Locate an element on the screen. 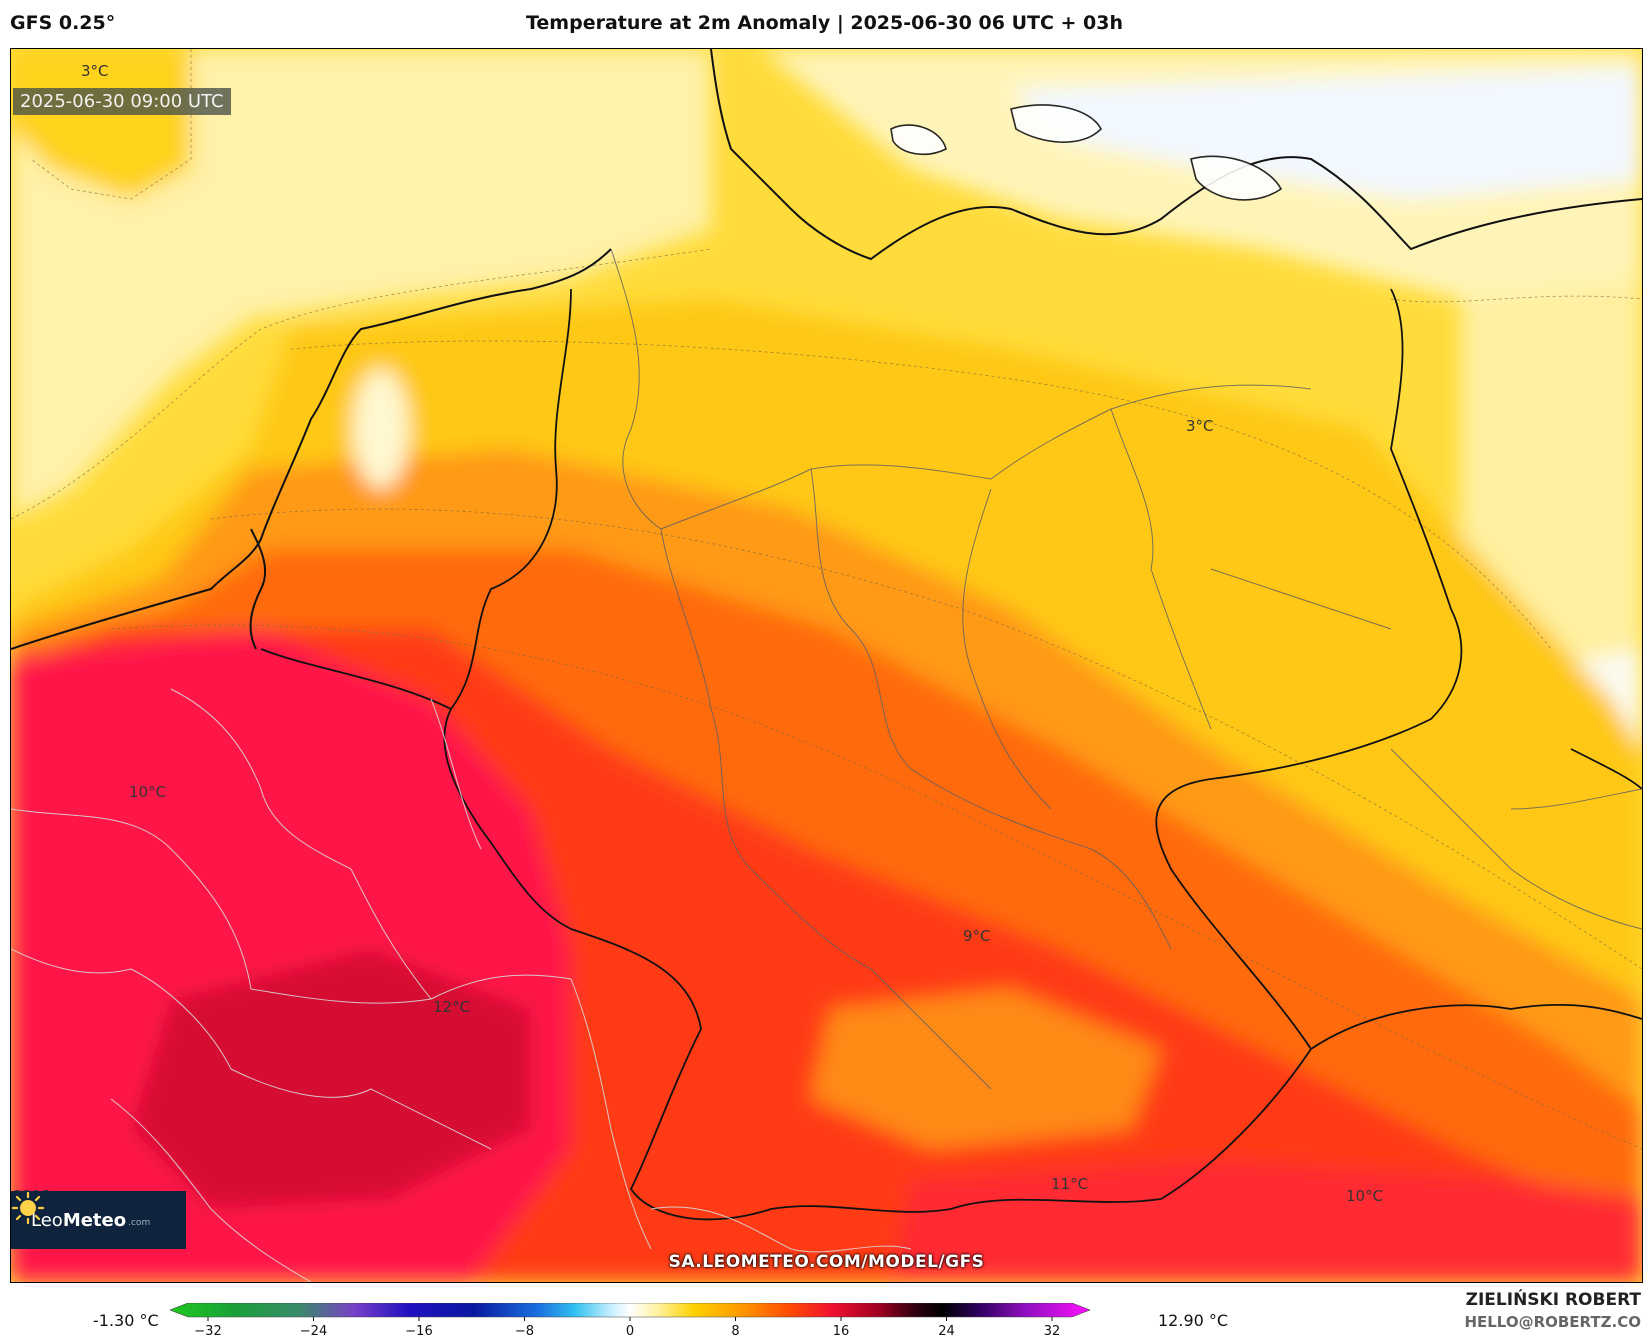 The height and width of the screenshot is (1339, 1649). colorbar-tick-label: −32 is located at coordinates (207, 1331).